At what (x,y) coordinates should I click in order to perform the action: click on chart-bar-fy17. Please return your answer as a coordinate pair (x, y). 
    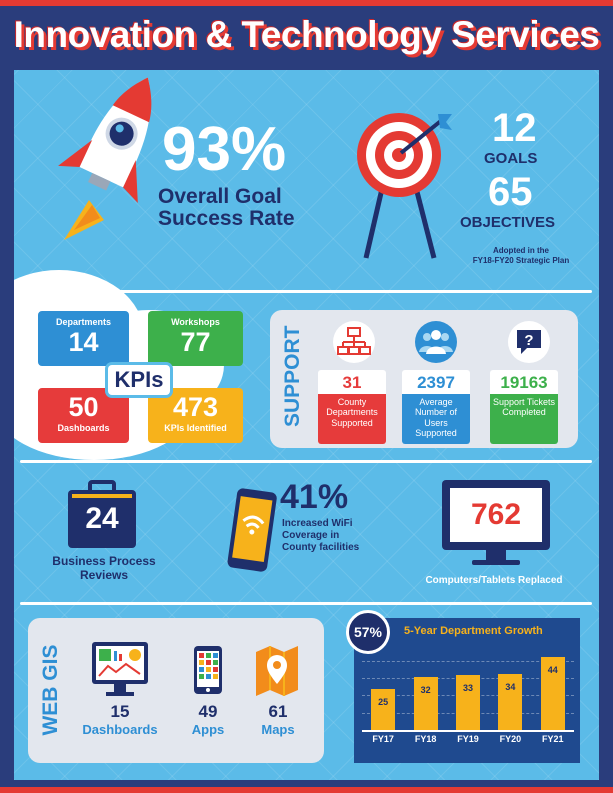
    Looking at the image, I should click on (383, 709).